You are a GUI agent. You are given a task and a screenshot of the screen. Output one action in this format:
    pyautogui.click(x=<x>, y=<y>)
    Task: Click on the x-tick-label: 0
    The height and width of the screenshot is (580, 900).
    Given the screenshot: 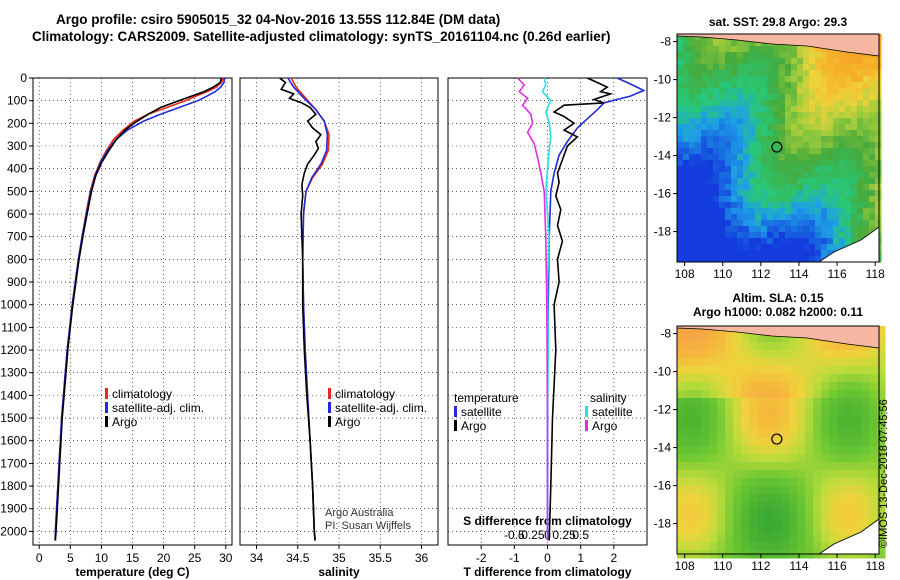 What is the action you would take?
    pyautogui.click(x=39, y=558)
    